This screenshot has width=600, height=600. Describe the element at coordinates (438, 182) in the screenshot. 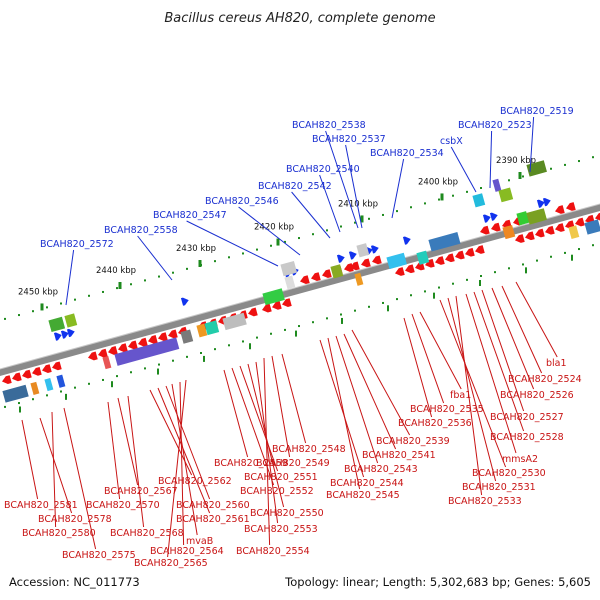

I see `scale-label: 2400 kbp` at that location.